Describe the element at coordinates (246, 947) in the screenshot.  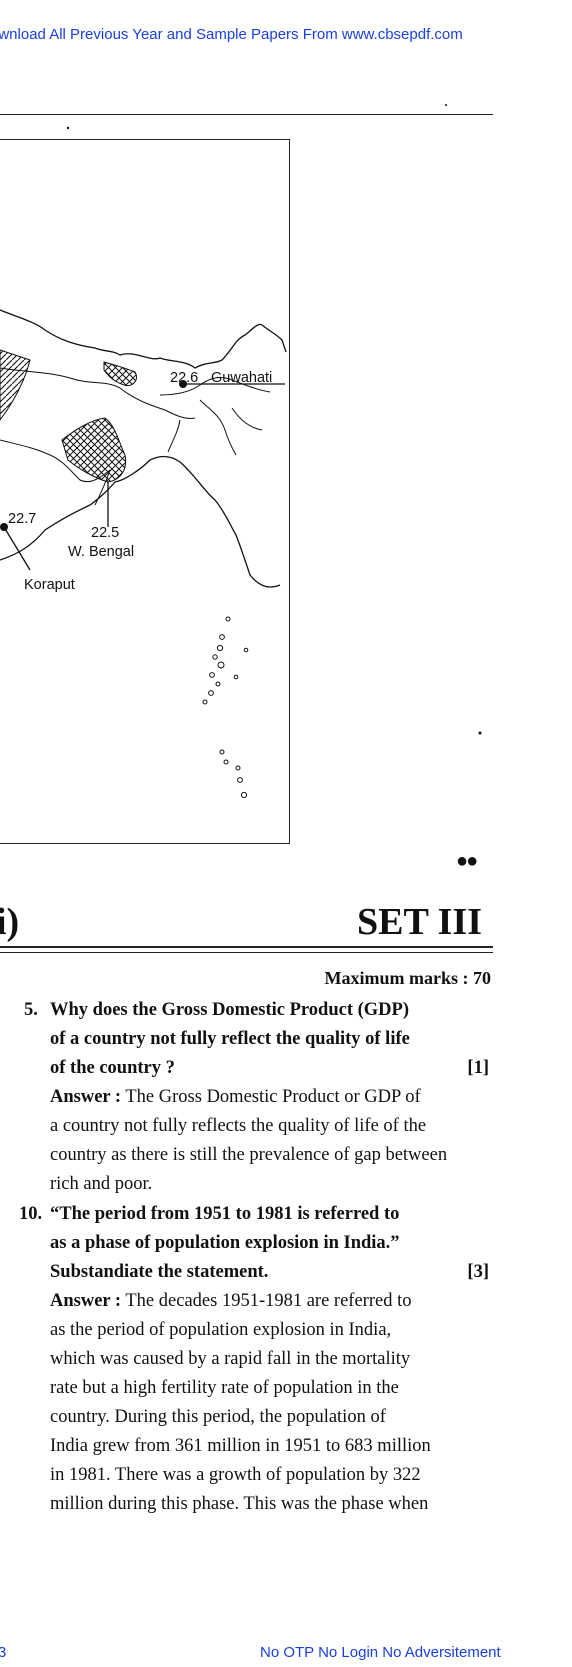
I see `section-rule` at that location.